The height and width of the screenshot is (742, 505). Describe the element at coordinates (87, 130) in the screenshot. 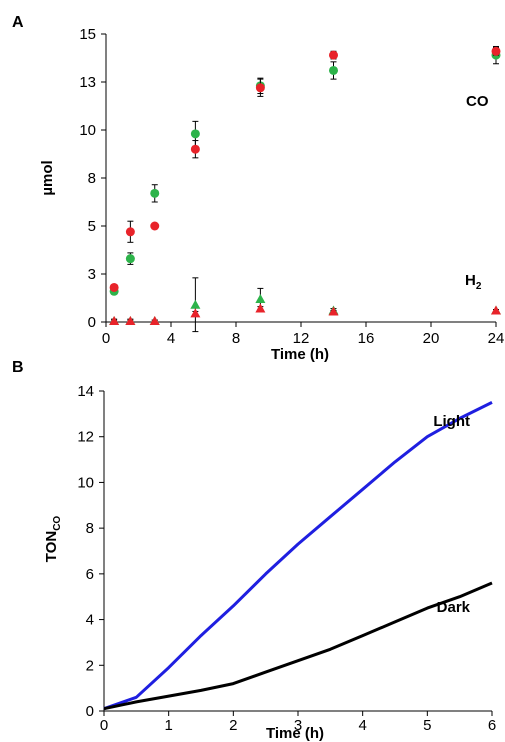

I see `panel-a-y-tick-label: 10` at that location.